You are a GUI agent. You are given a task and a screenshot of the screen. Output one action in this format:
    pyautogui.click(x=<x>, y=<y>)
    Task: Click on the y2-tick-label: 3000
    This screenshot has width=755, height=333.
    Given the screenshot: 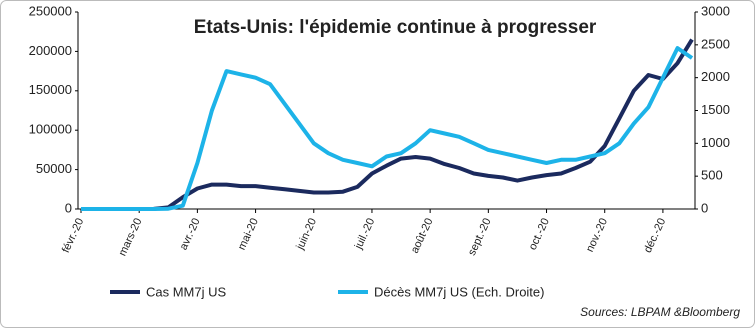 What is the action you would take?
    pyautogui.click(x=715, y=10)
    